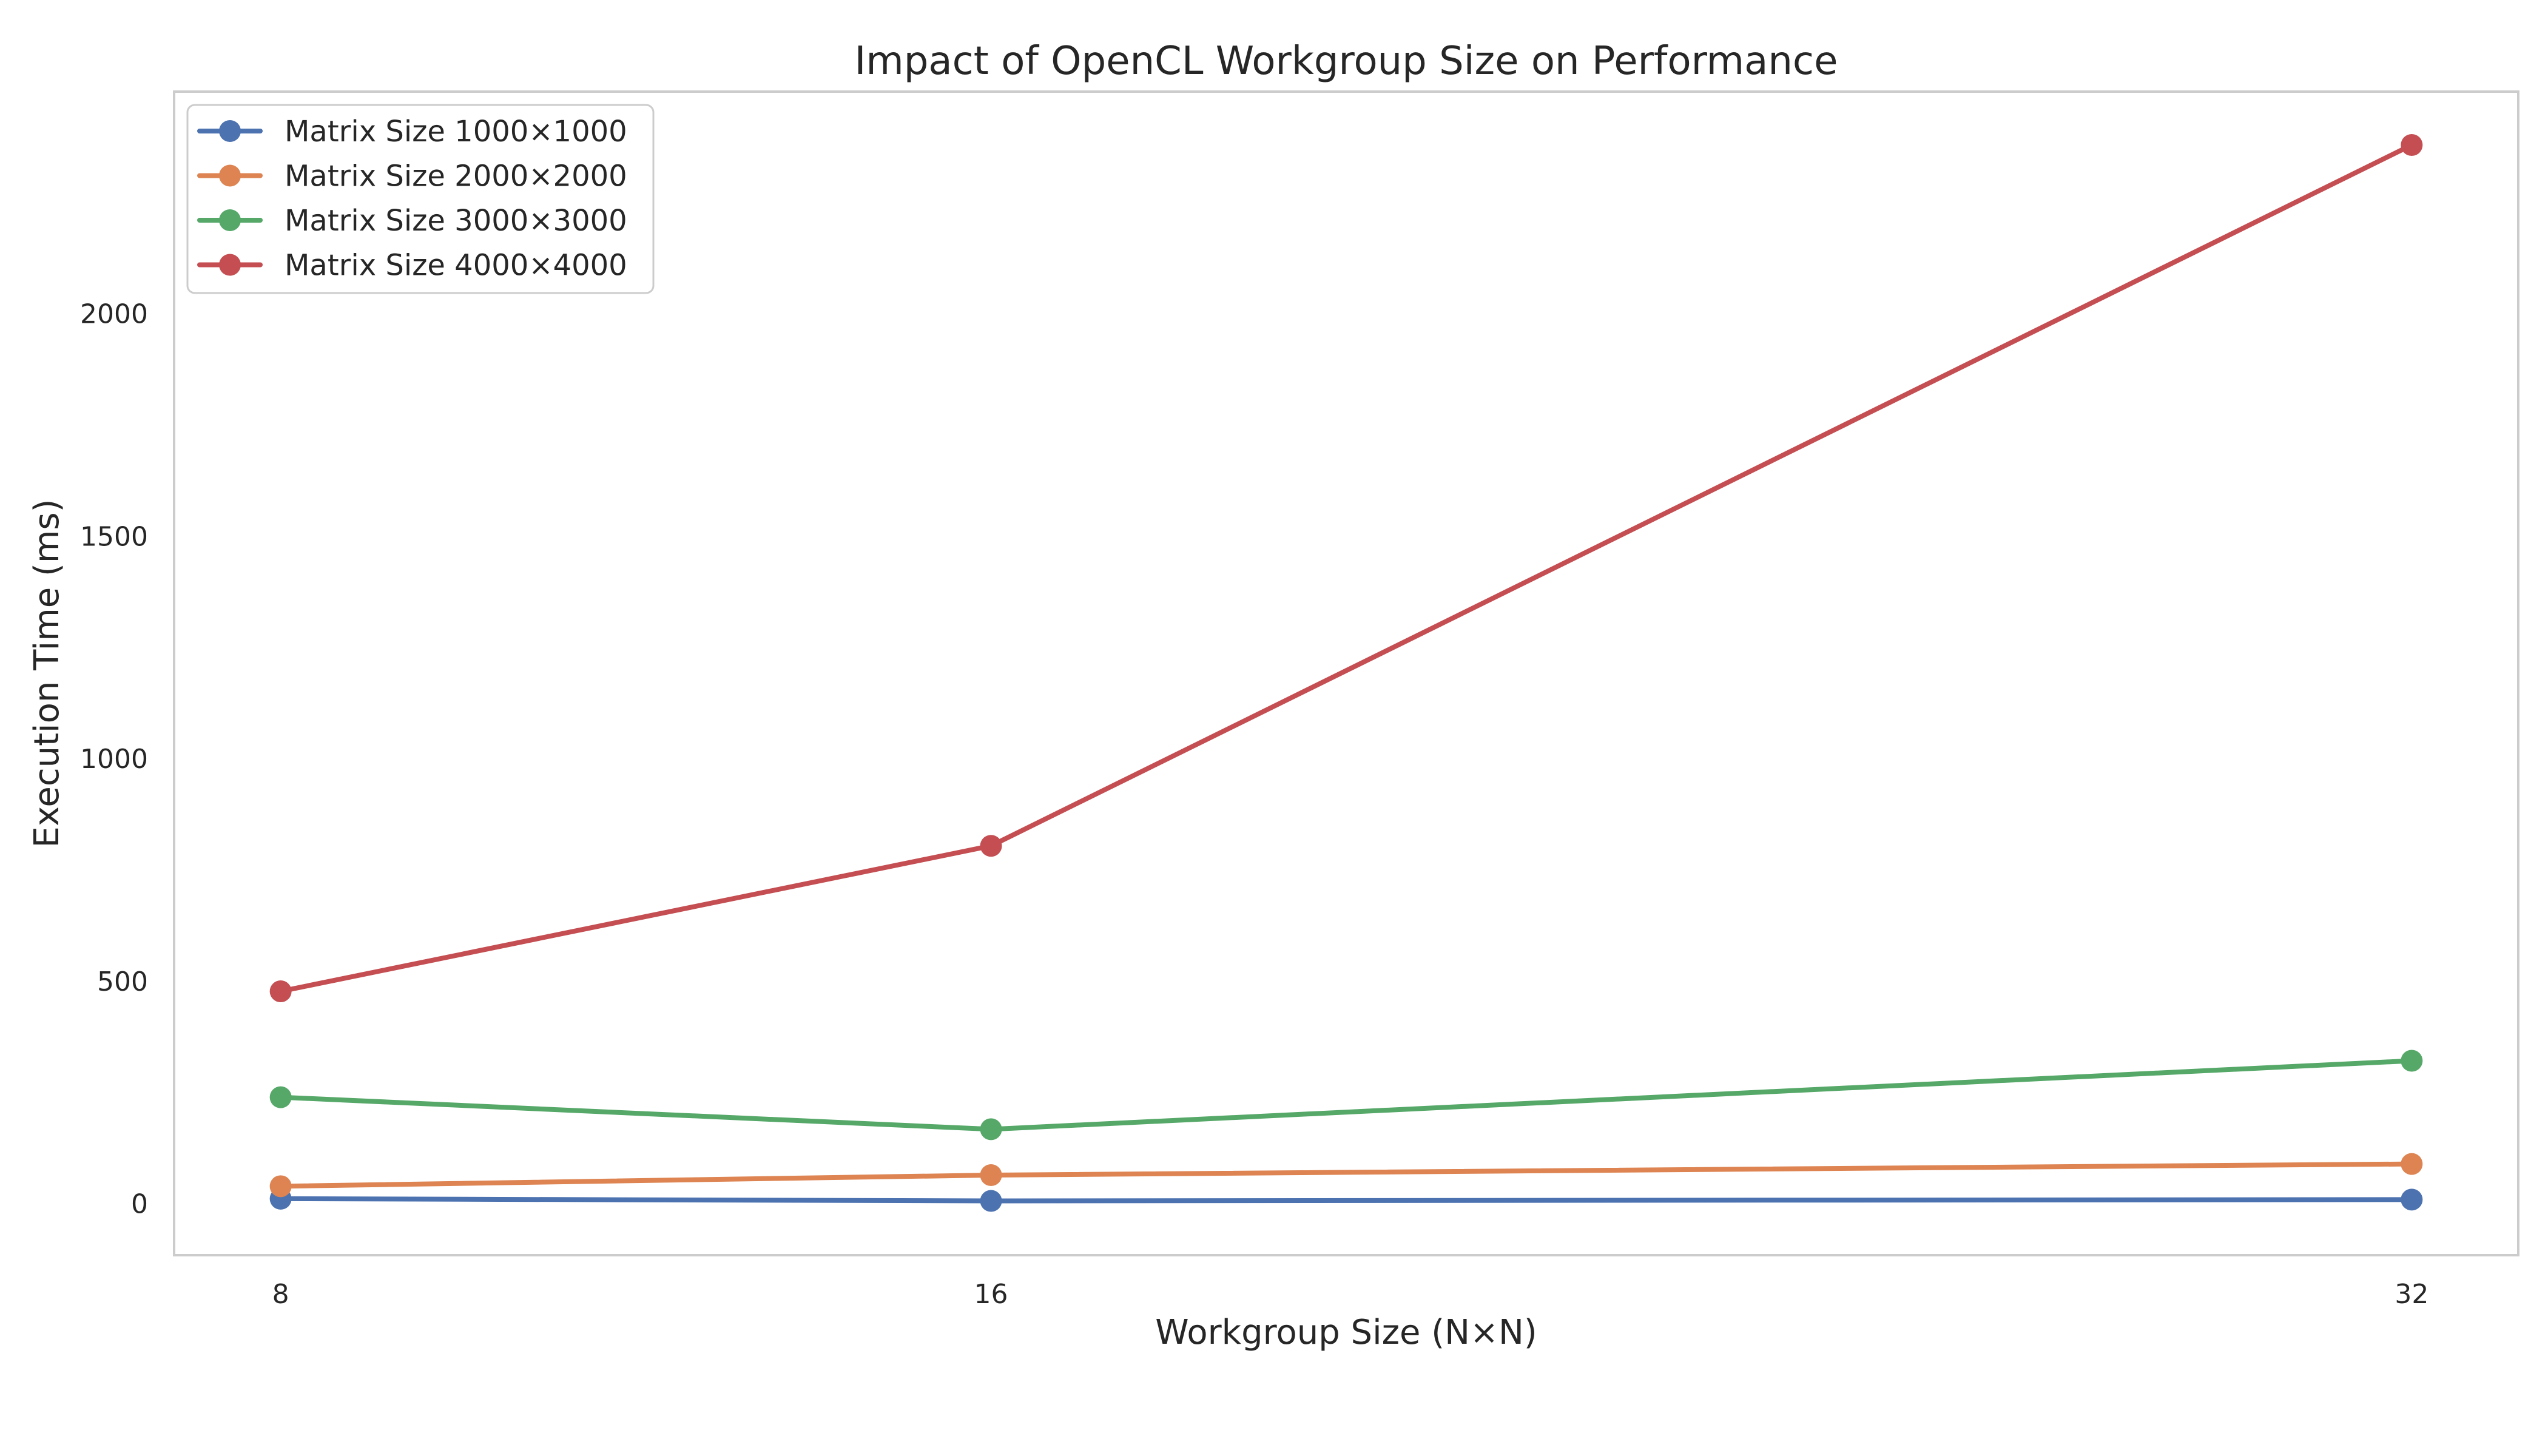 This screenshot has width=2548, height=1456. I want to click on y-tick-label: 1000, so click(114, 759).